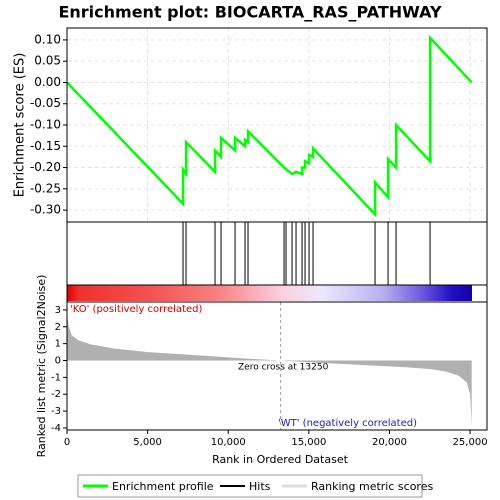 This screenshot has width=500, height=500. I want to click on x-tick-label: 25,000, so click(470, 442).